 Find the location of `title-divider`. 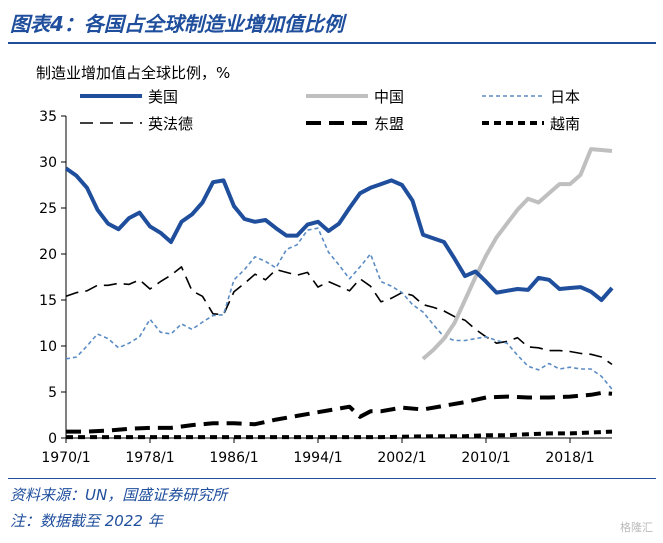

title-divider is located at coordinates (332, 43).